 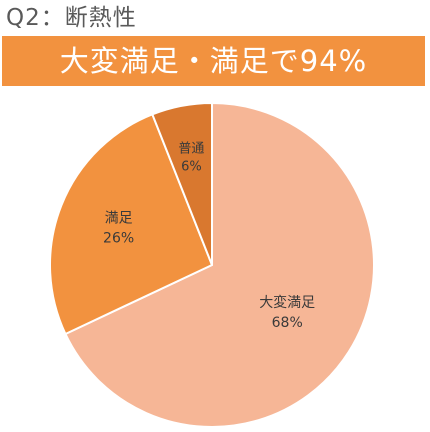 I want to click on summary-banner: 大変満足・満足で94%, so click(x=213, y=61).